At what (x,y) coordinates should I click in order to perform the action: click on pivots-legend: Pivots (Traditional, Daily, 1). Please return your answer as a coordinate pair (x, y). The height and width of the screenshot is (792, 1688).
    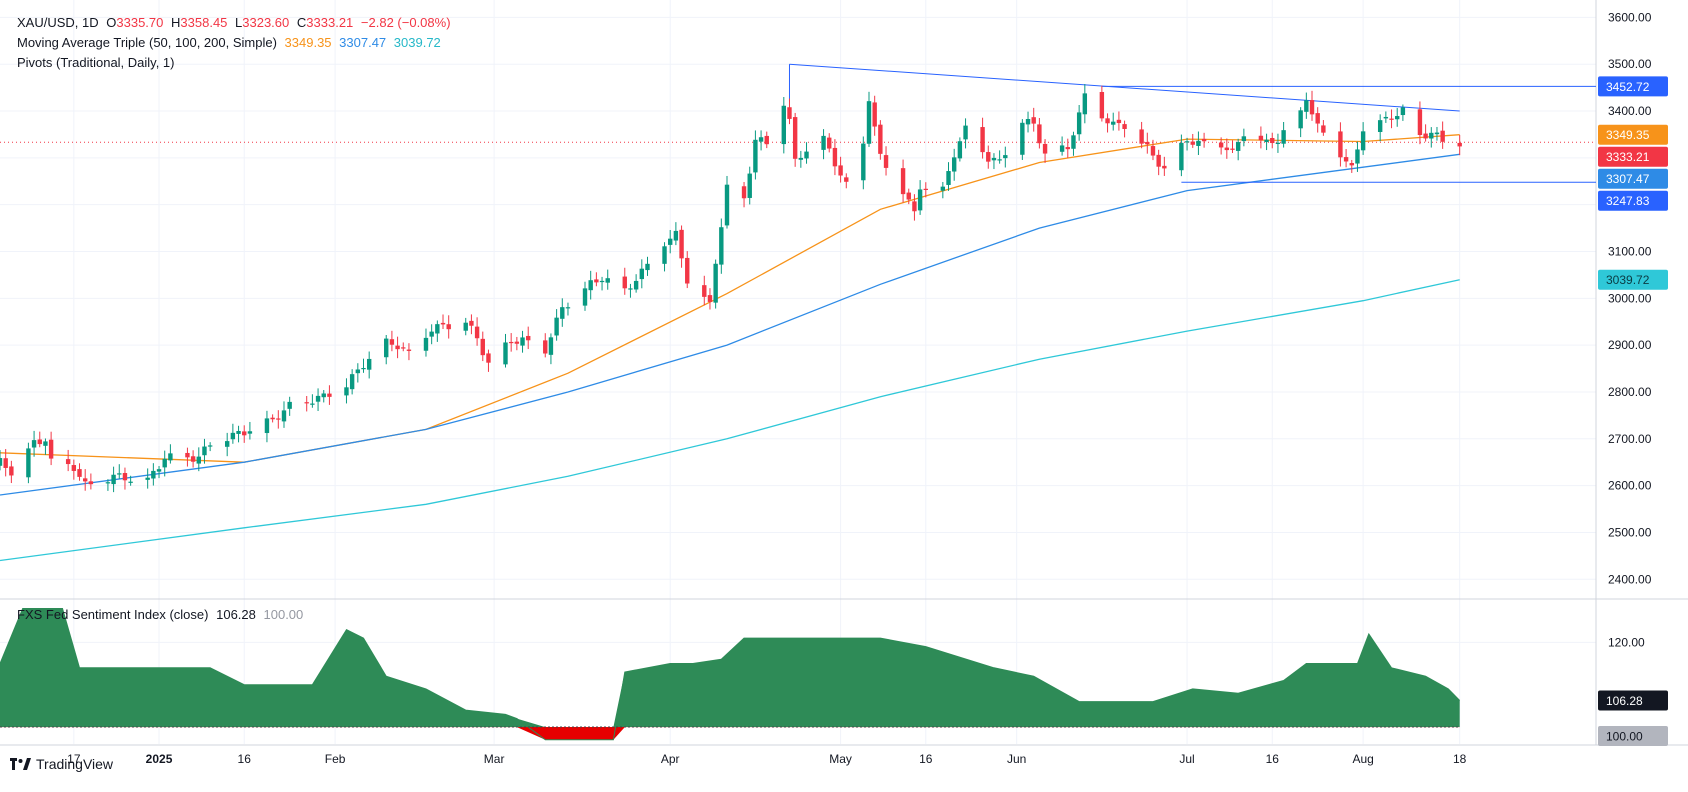
    Looking at the image, I should click on (98, 62).